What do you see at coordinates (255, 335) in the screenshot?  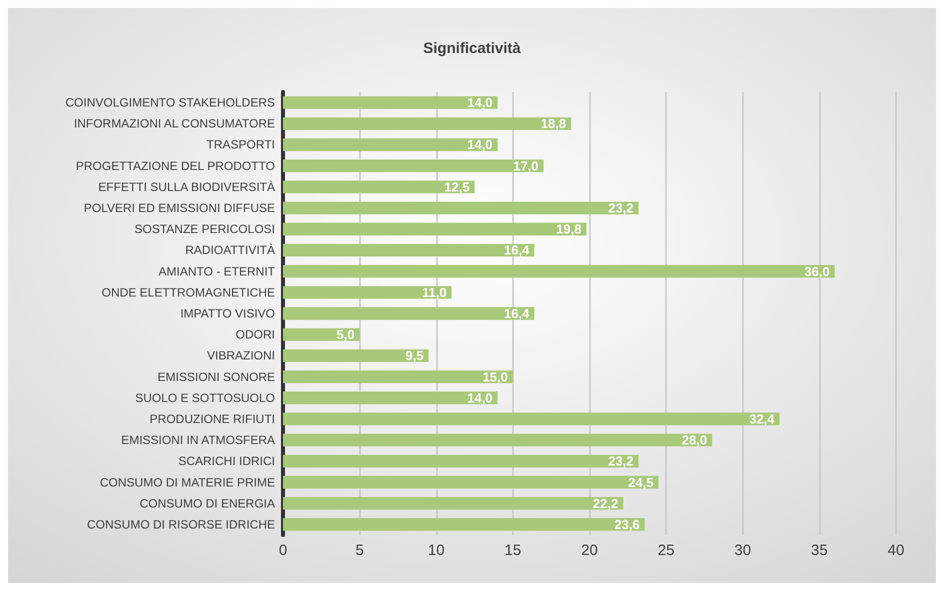 I see `y-tick-label: ODORI` at bounding box center [255, 335].